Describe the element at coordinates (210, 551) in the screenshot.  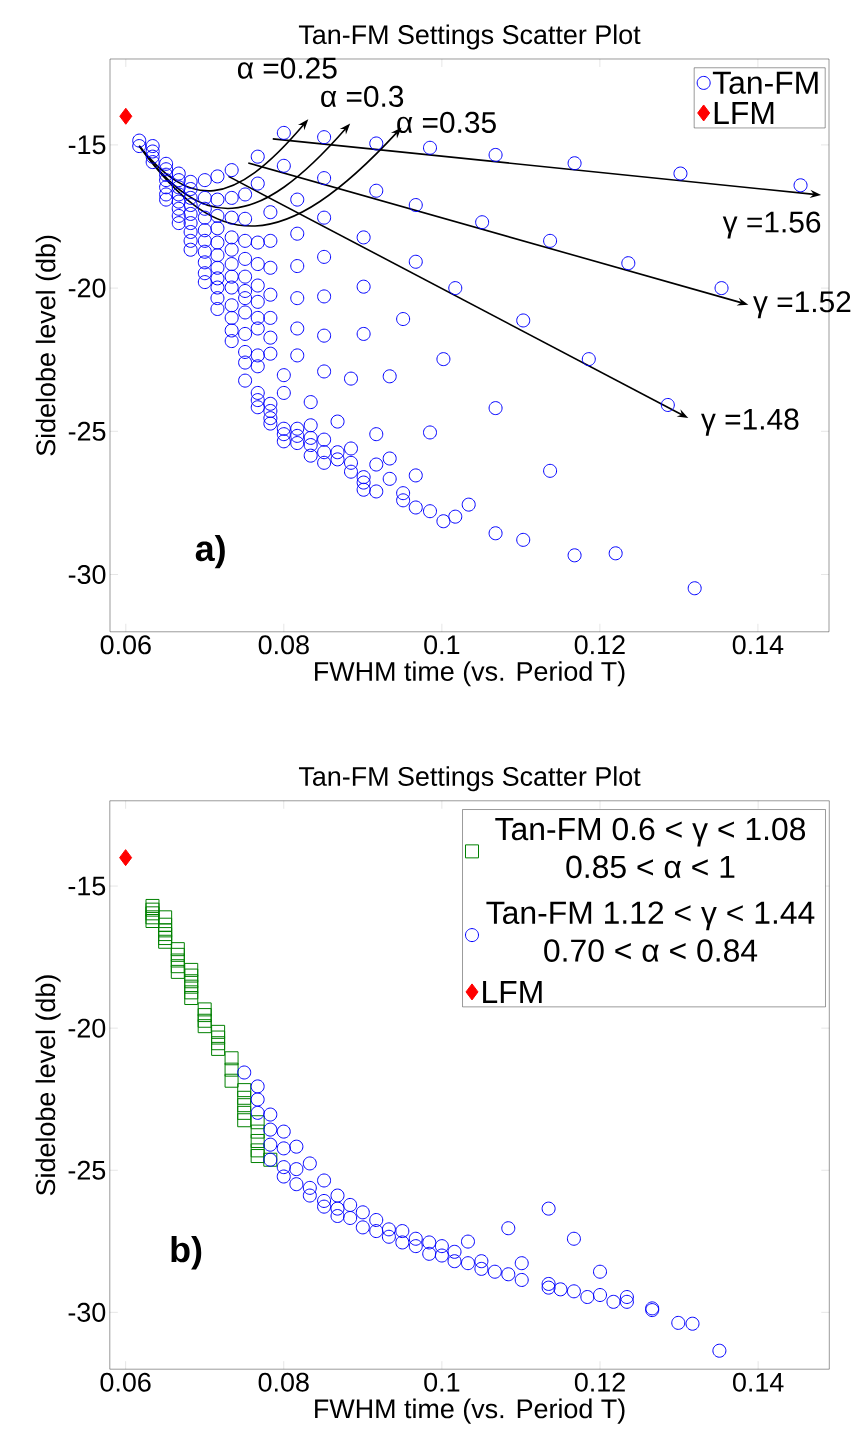
I see `annotation: a)` at that location.